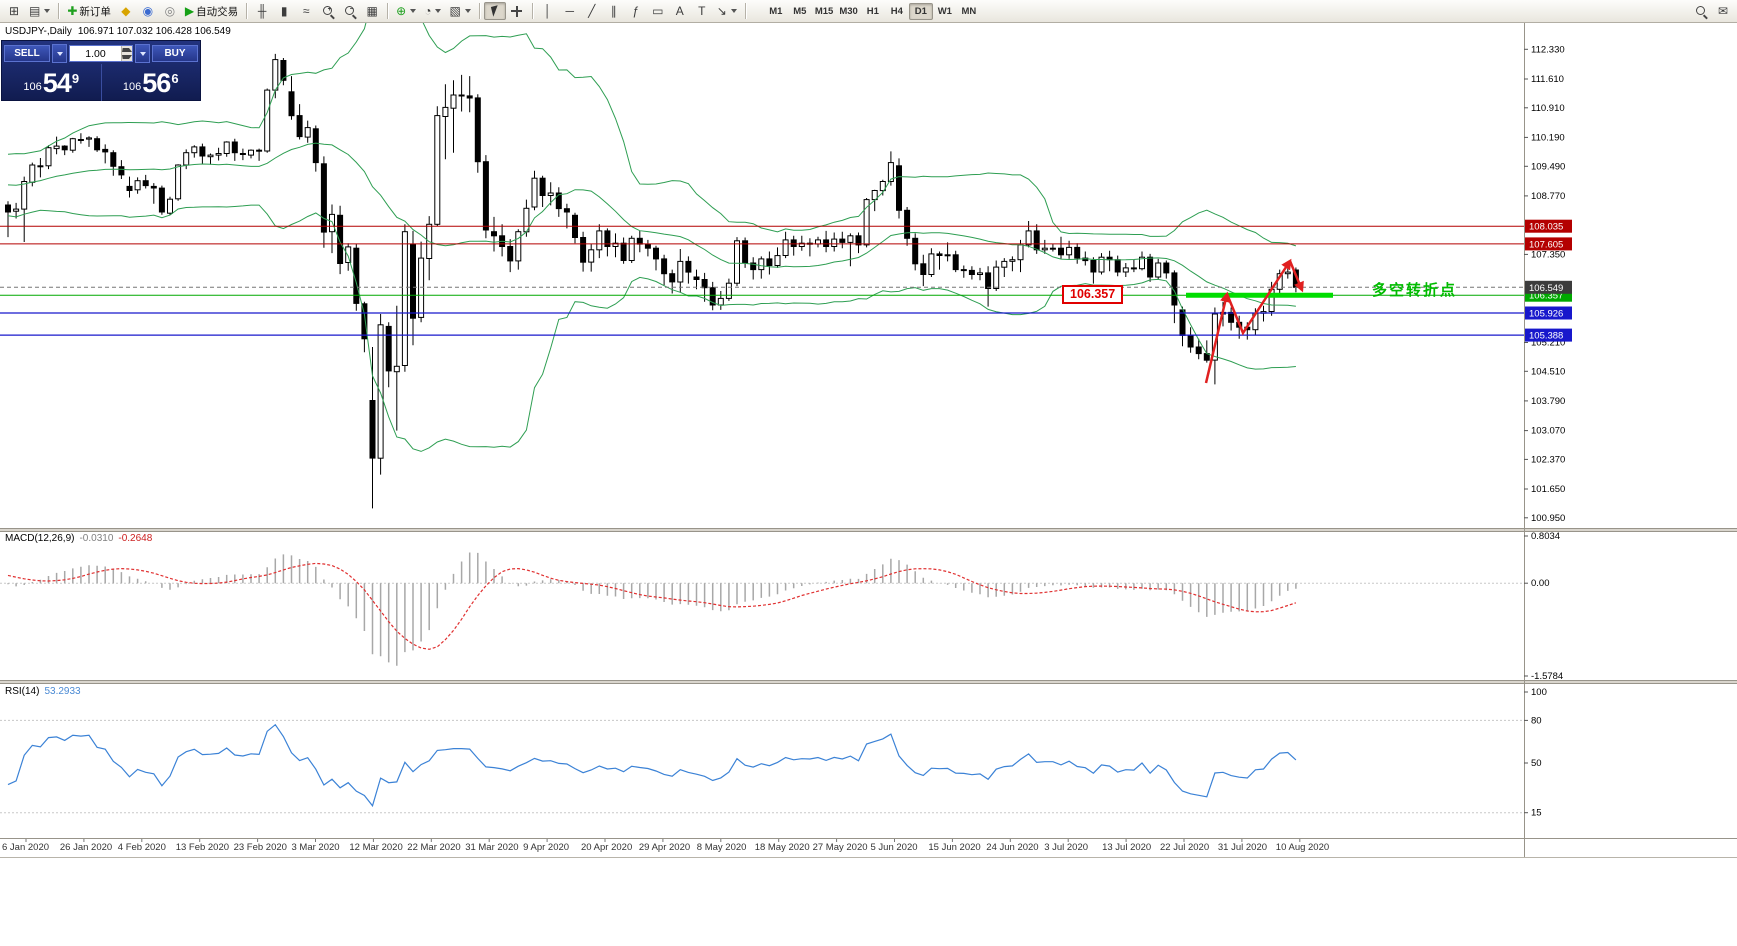 The image size is (1737, 946). What do you see at coordinates (32, 87) in the screenshot?
I see `bid-big-figure: 106` at bounding box center [32, 87].